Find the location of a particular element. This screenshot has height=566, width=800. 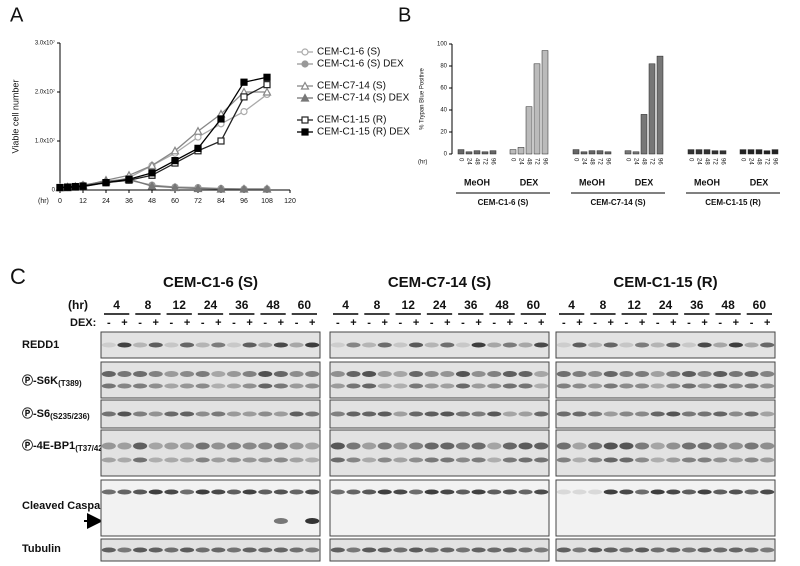

x-tick-label: 108 is located at coordinates (267, 201).